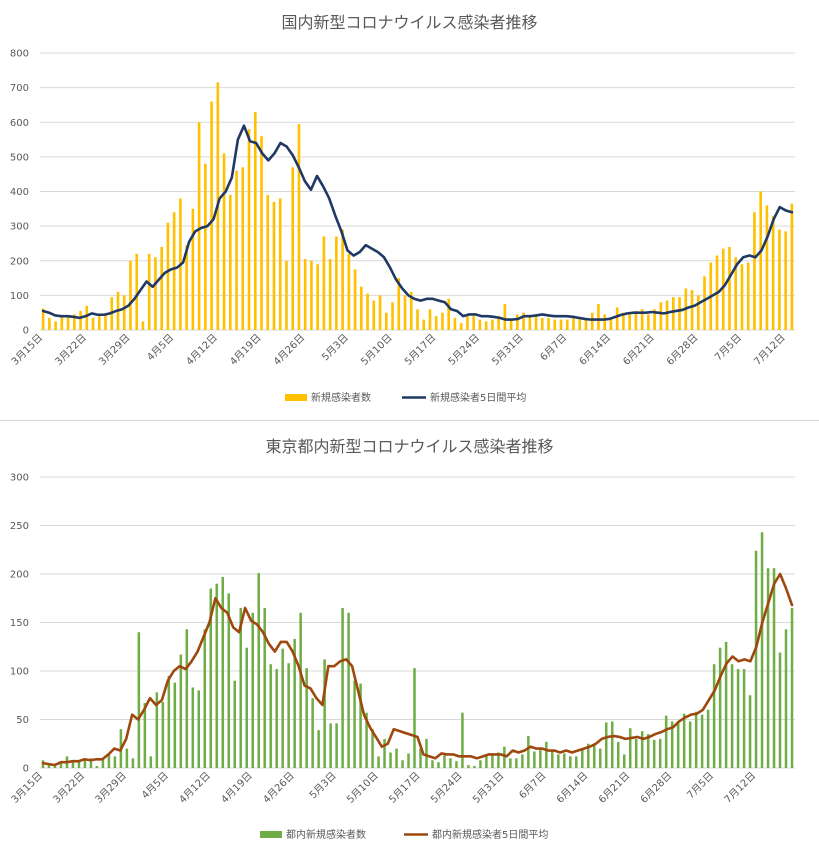 The height and width of the screenshot is (857, 819). What do you see at coordinates (490, 834) in the screenshot?
I see `legend-line-label: 都内新規感染者5日間平均` at bounding box center [490, 834].